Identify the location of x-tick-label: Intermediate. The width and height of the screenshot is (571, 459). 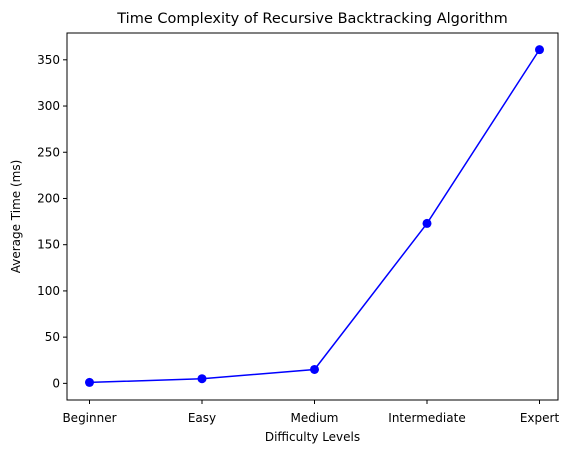
(426, 418).